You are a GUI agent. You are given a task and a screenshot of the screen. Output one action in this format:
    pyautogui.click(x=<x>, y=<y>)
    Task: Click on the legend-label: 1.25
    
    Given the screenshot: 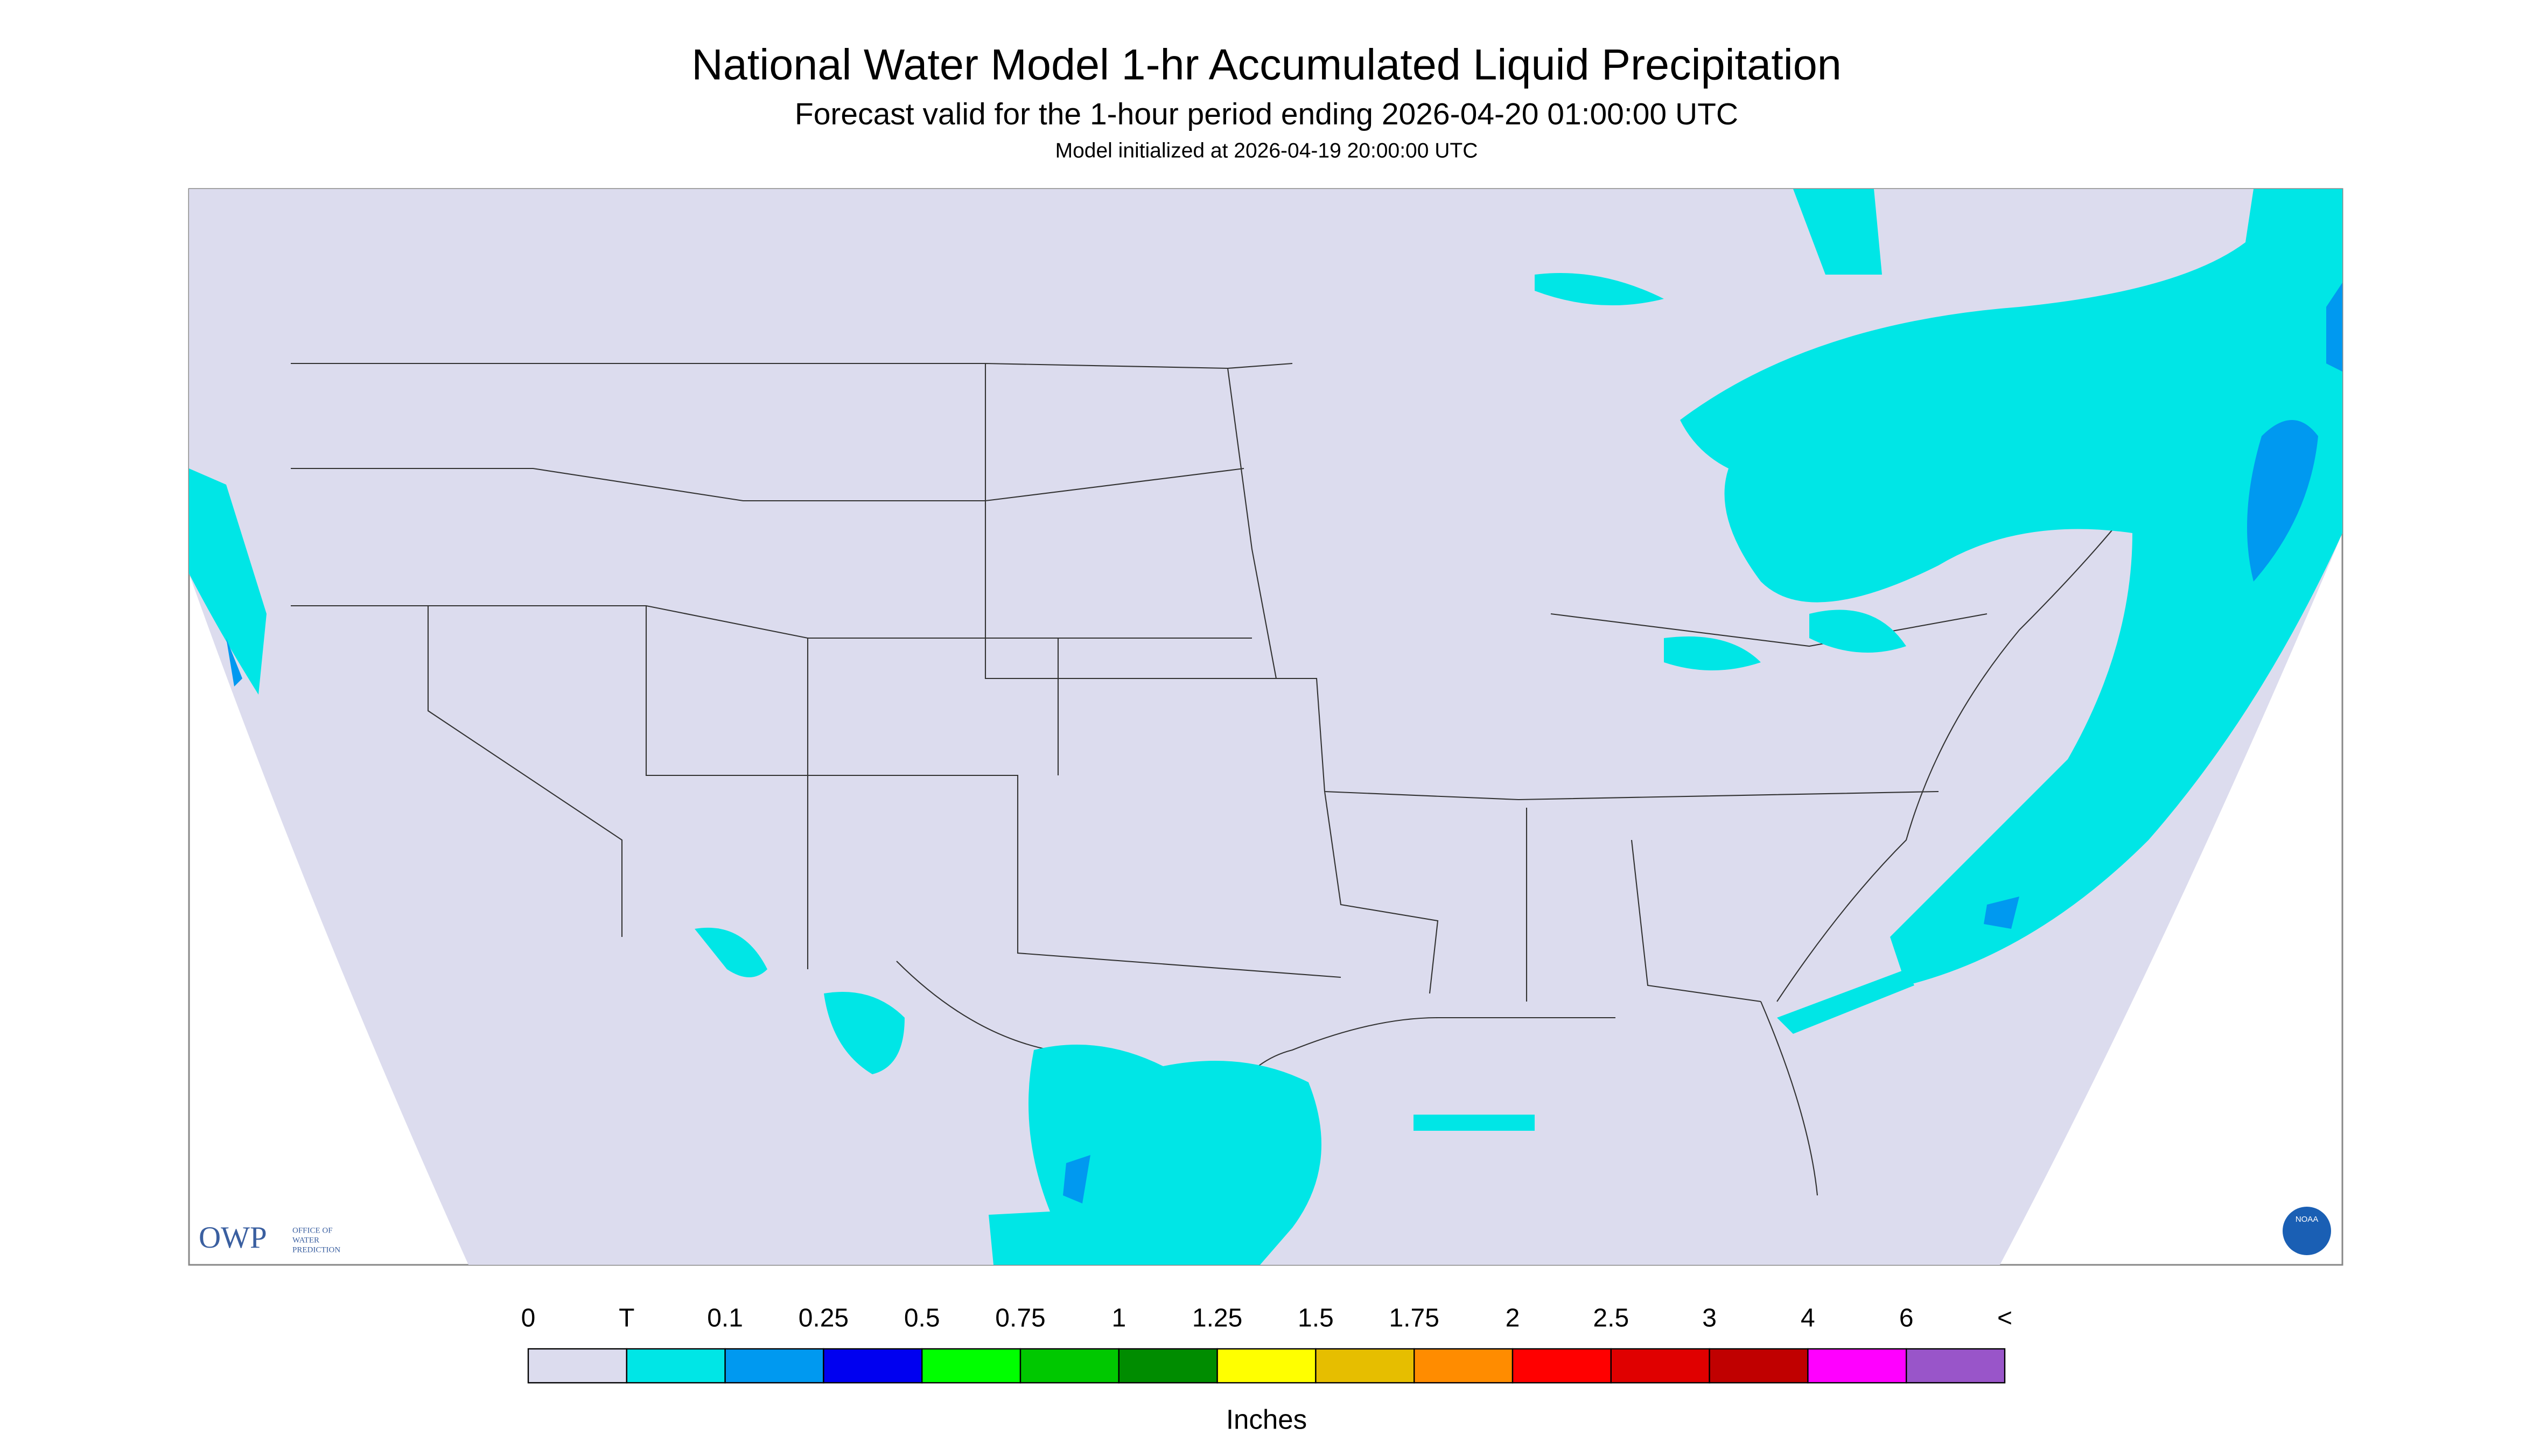 What is the action you would take?
    pyautogui.click(x=1217, y=1318)
    